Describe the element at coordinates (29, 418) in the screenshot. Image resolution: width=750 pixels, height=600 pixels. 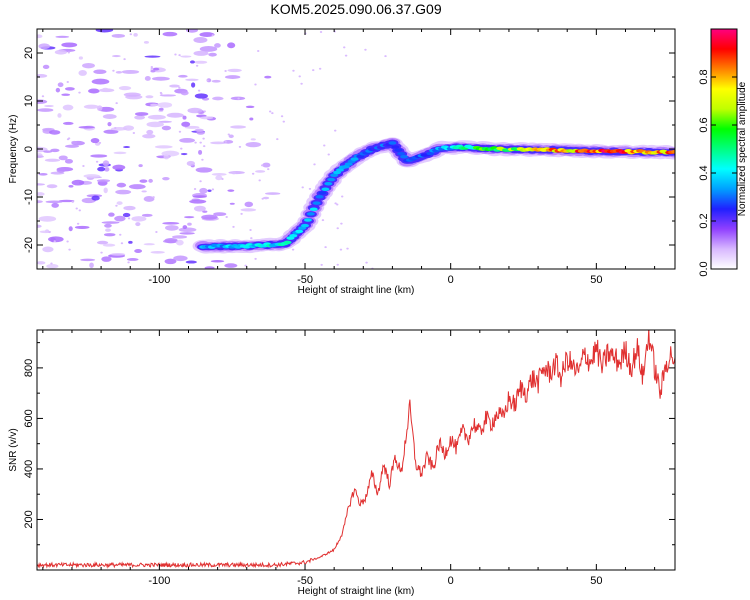
I see `y-tick-label: 600` at that location.